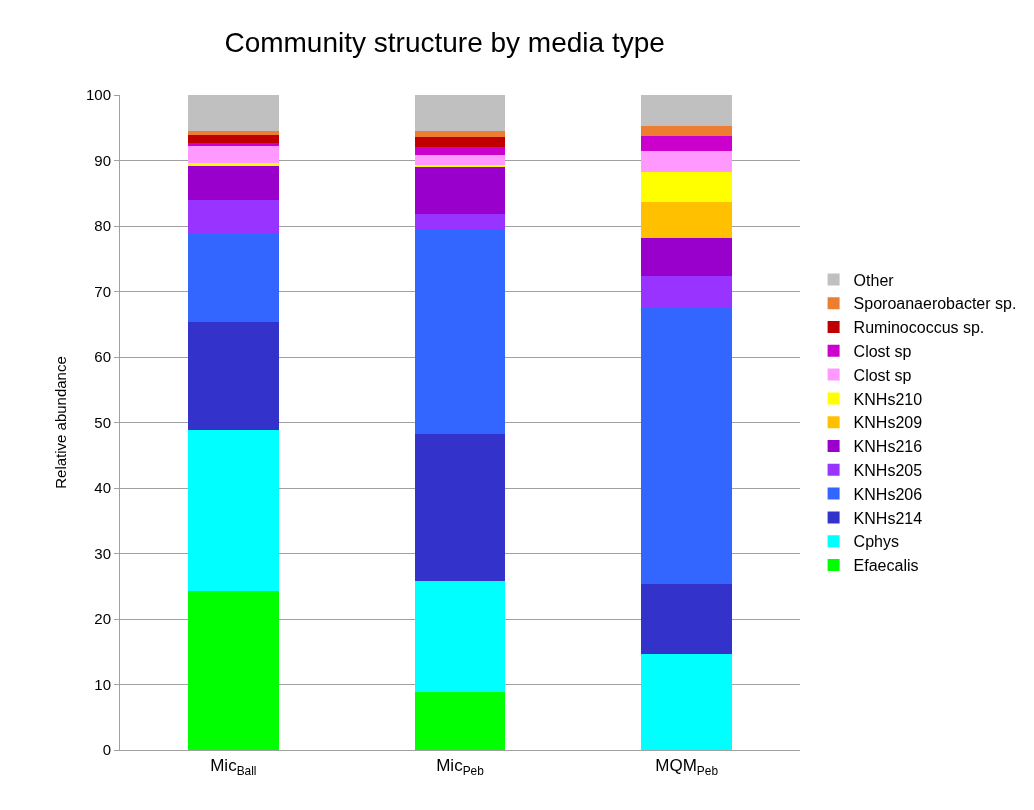 This screenshot has height=810, width=1034. What do you see at coordinates (888, 518) in the screenshot?
I see `legend-label: KNHs214` at bounding box center [888, 518].